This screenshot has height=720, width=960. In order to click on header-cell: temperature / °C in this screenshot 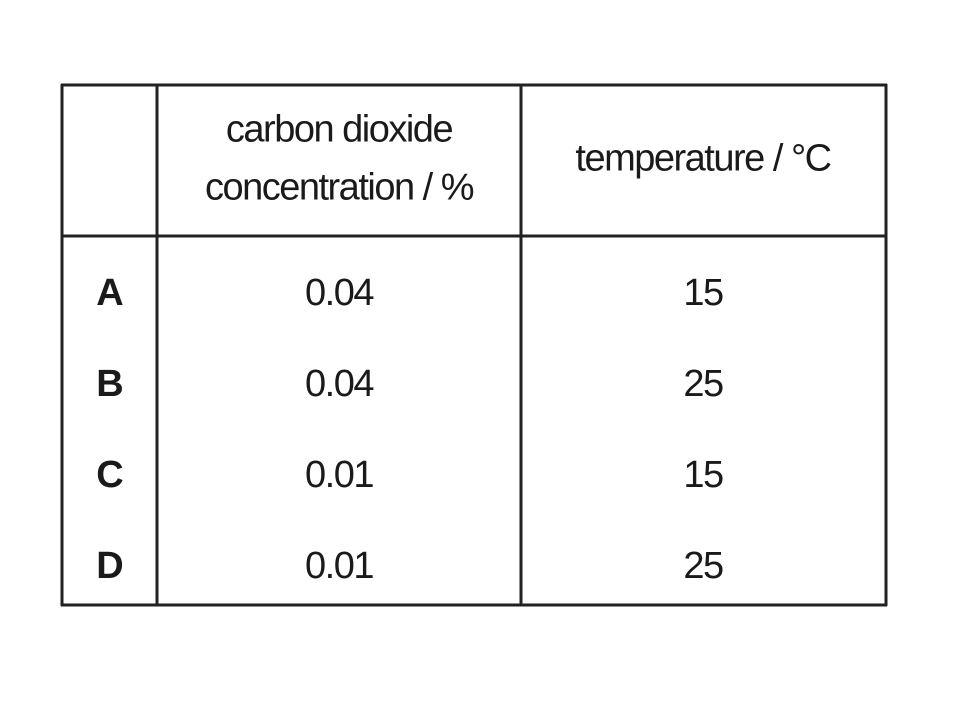, I will do `click(702, 159)`.